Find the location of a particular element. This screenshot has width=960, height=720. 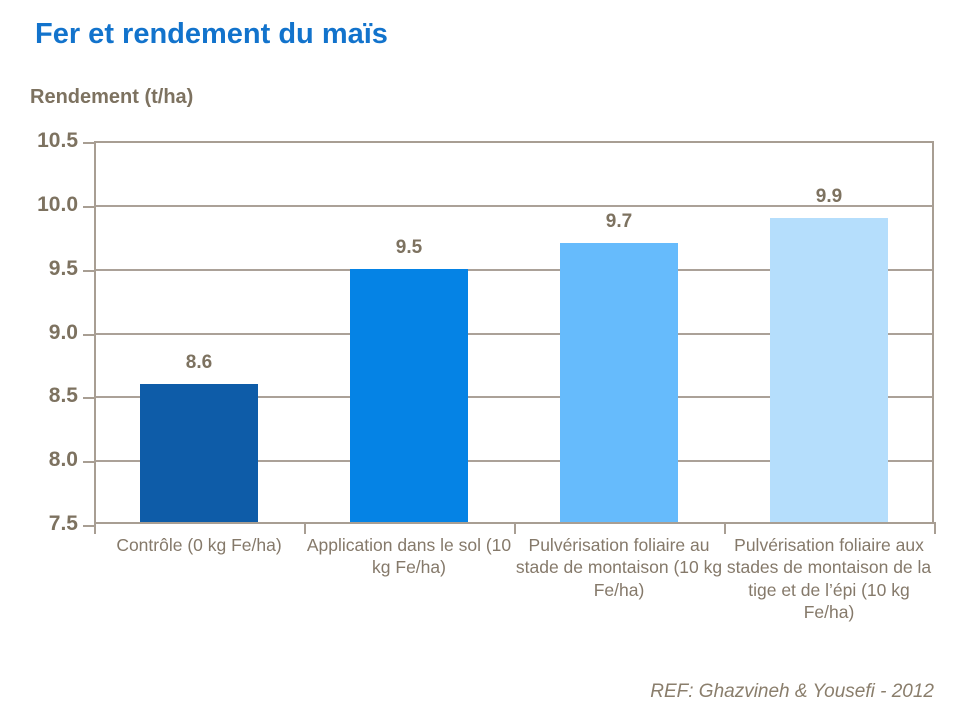

bar-value-label: 9.5 is located at coordinates (409, 247).